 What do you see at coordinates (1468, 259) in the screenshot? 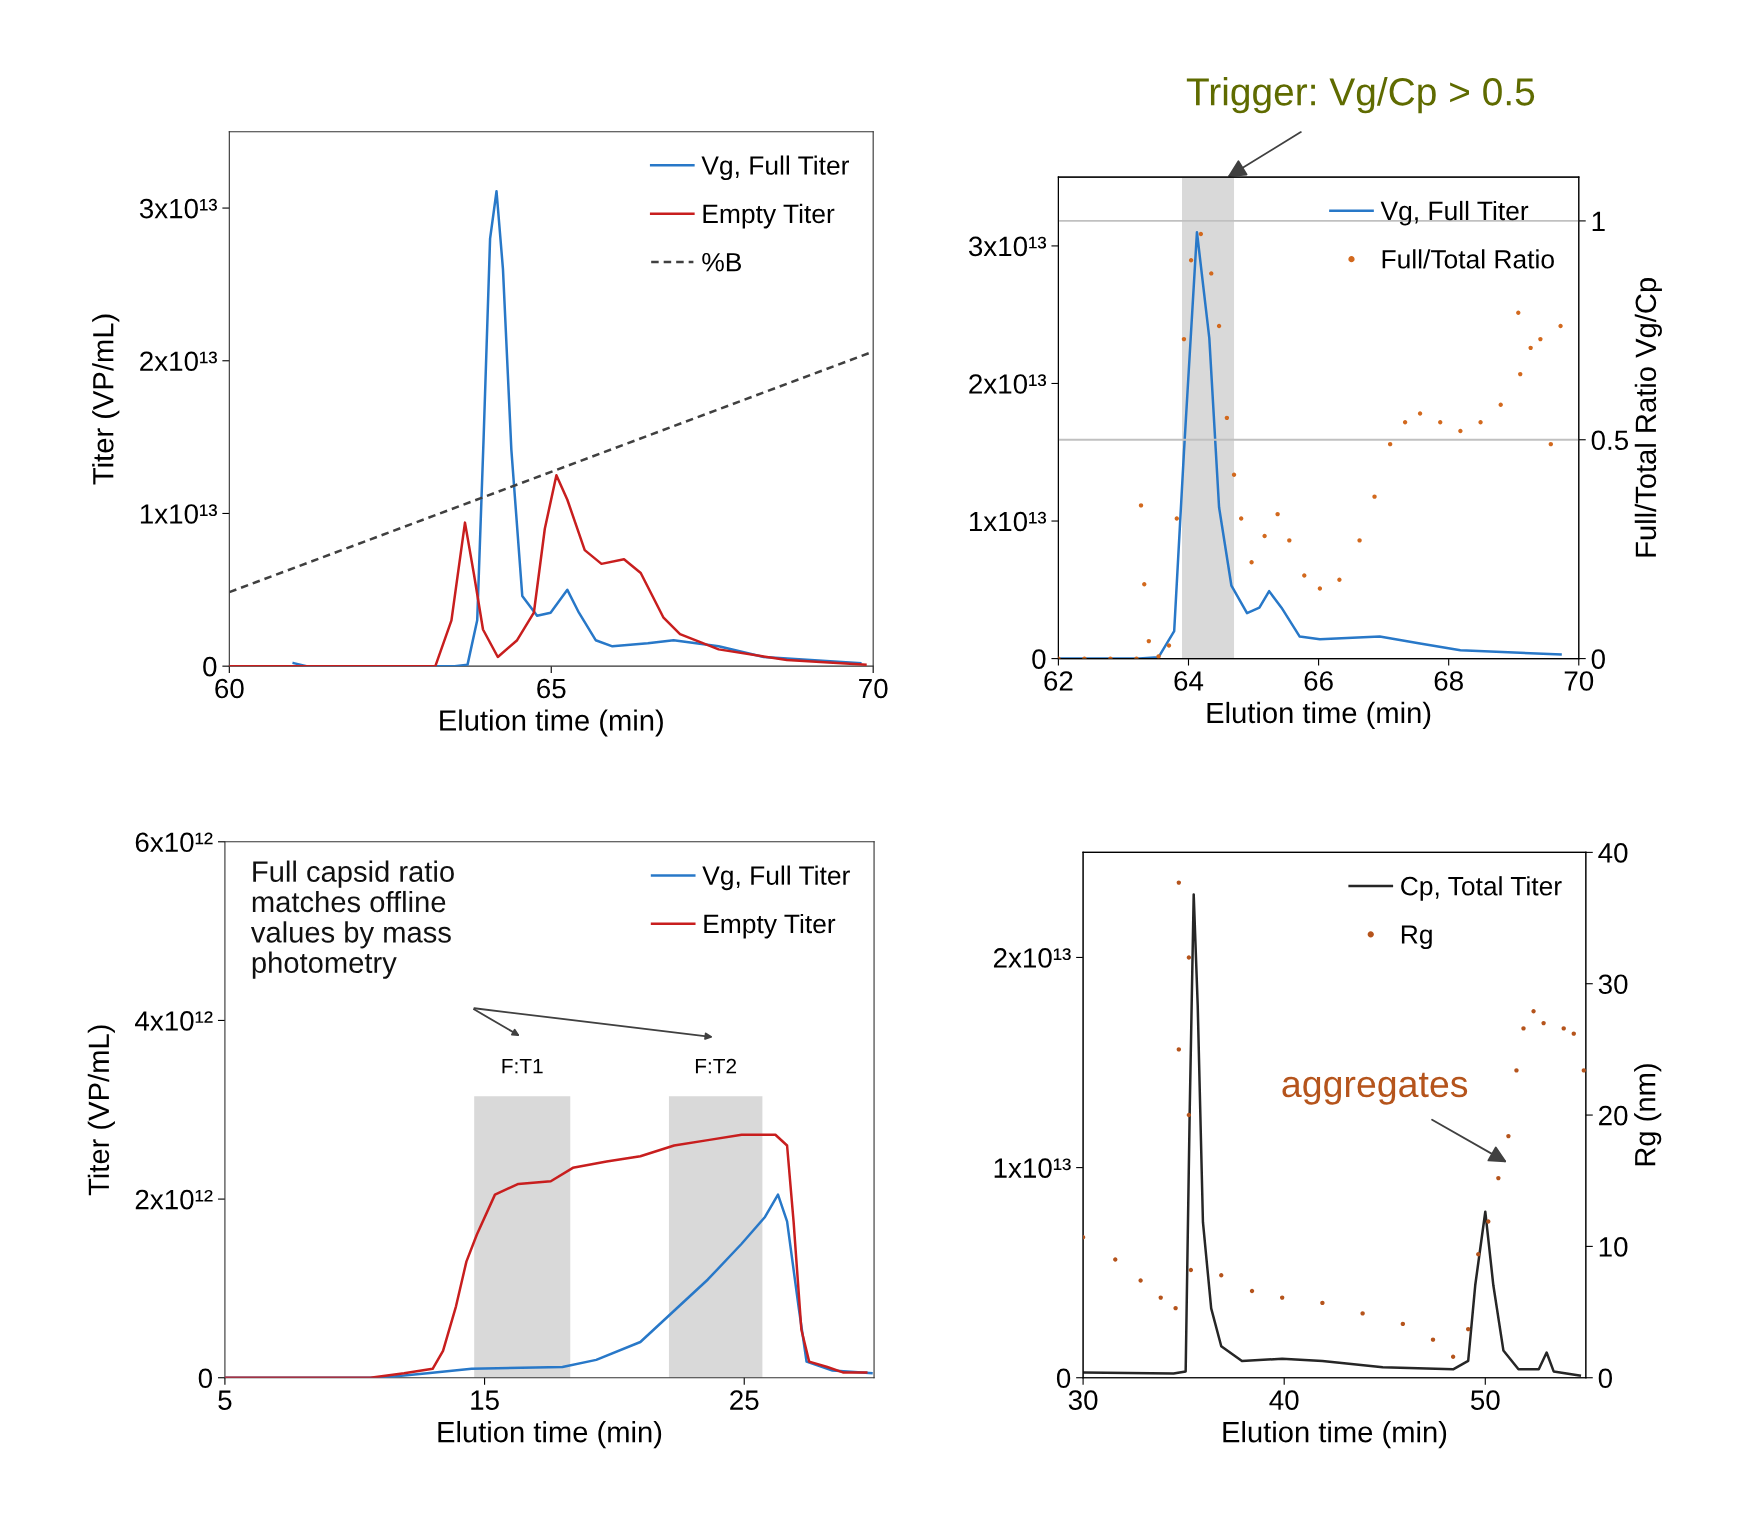
I see `legend-label: Full/Total Ratio` at bounding box center [1468, 259].